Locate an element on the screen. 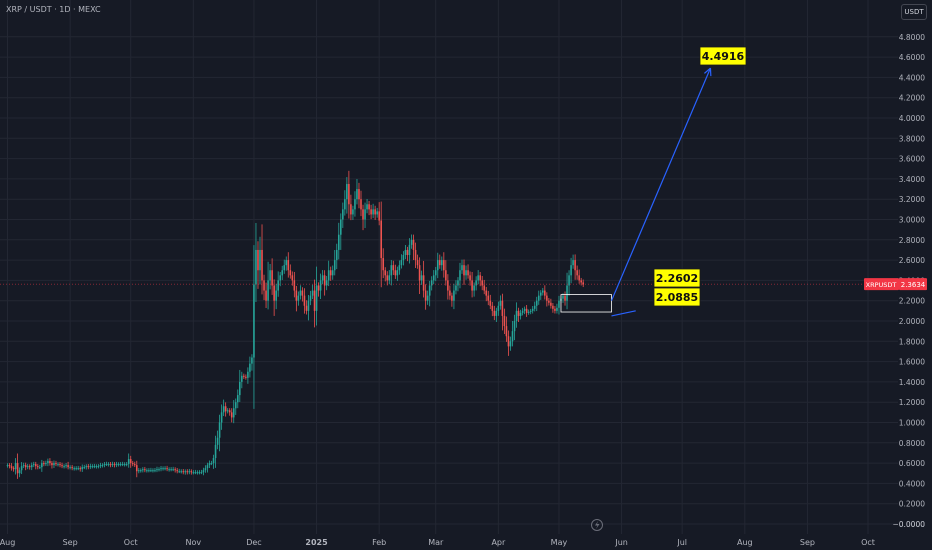 Image resolution: width=932 pixels, height=550 pixels. x-tick-label: Feb is located at coordinates (379, 542).